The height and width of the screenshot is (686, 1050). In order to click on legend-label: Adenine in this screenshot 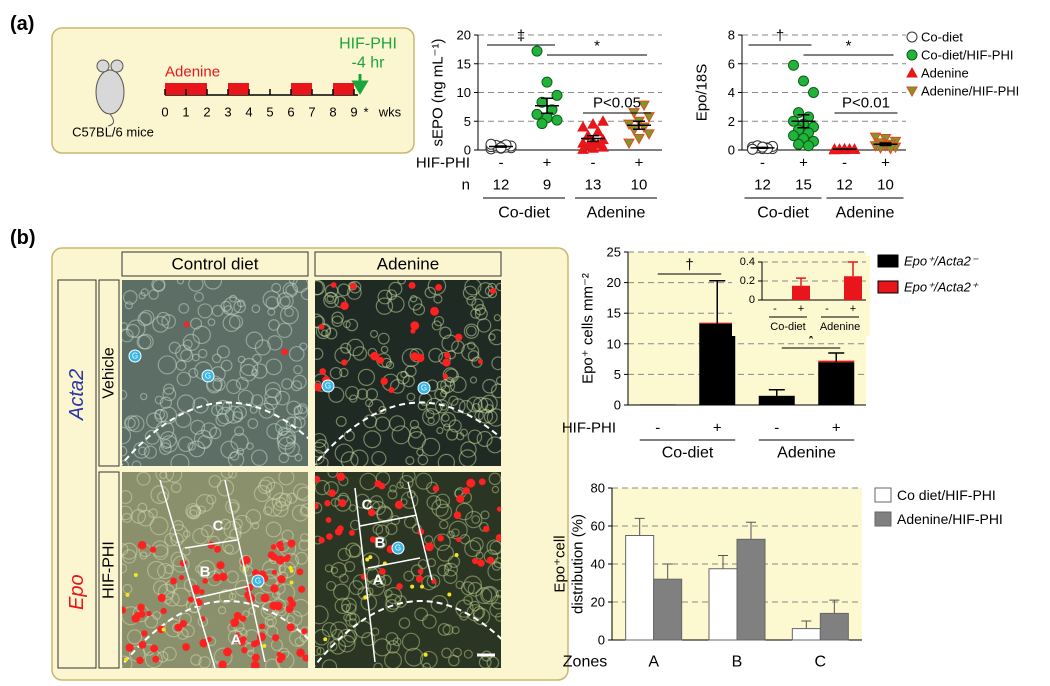, I will do `click(945, 73)`.